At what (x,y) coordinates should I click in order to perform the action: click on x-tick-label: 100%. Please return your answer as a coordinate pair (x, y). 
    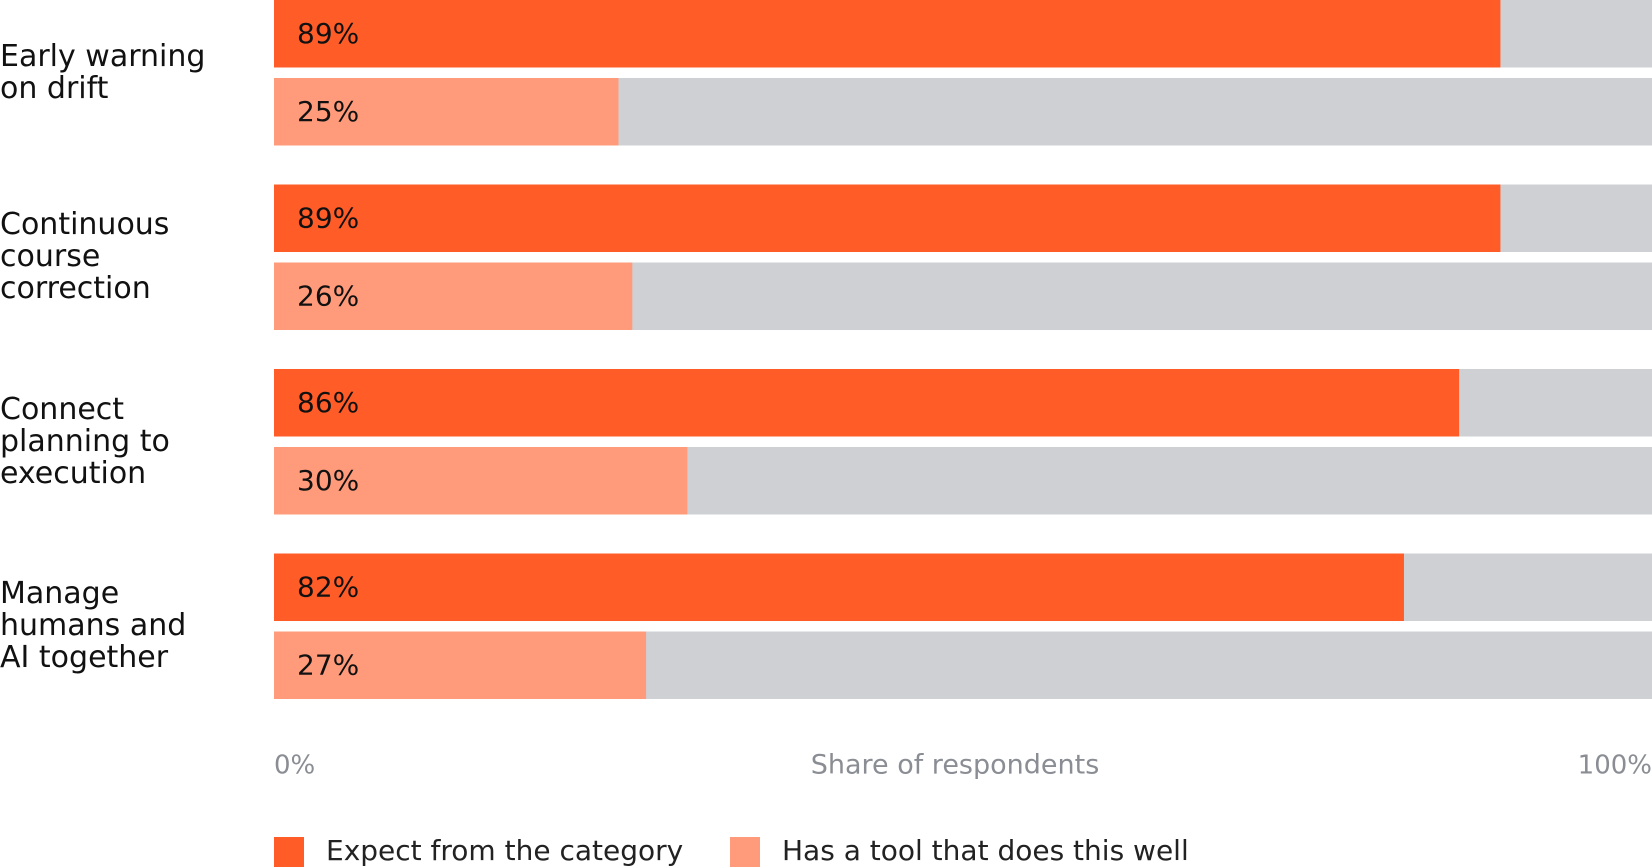
    Looking at the image, I should click on (1615, 766).